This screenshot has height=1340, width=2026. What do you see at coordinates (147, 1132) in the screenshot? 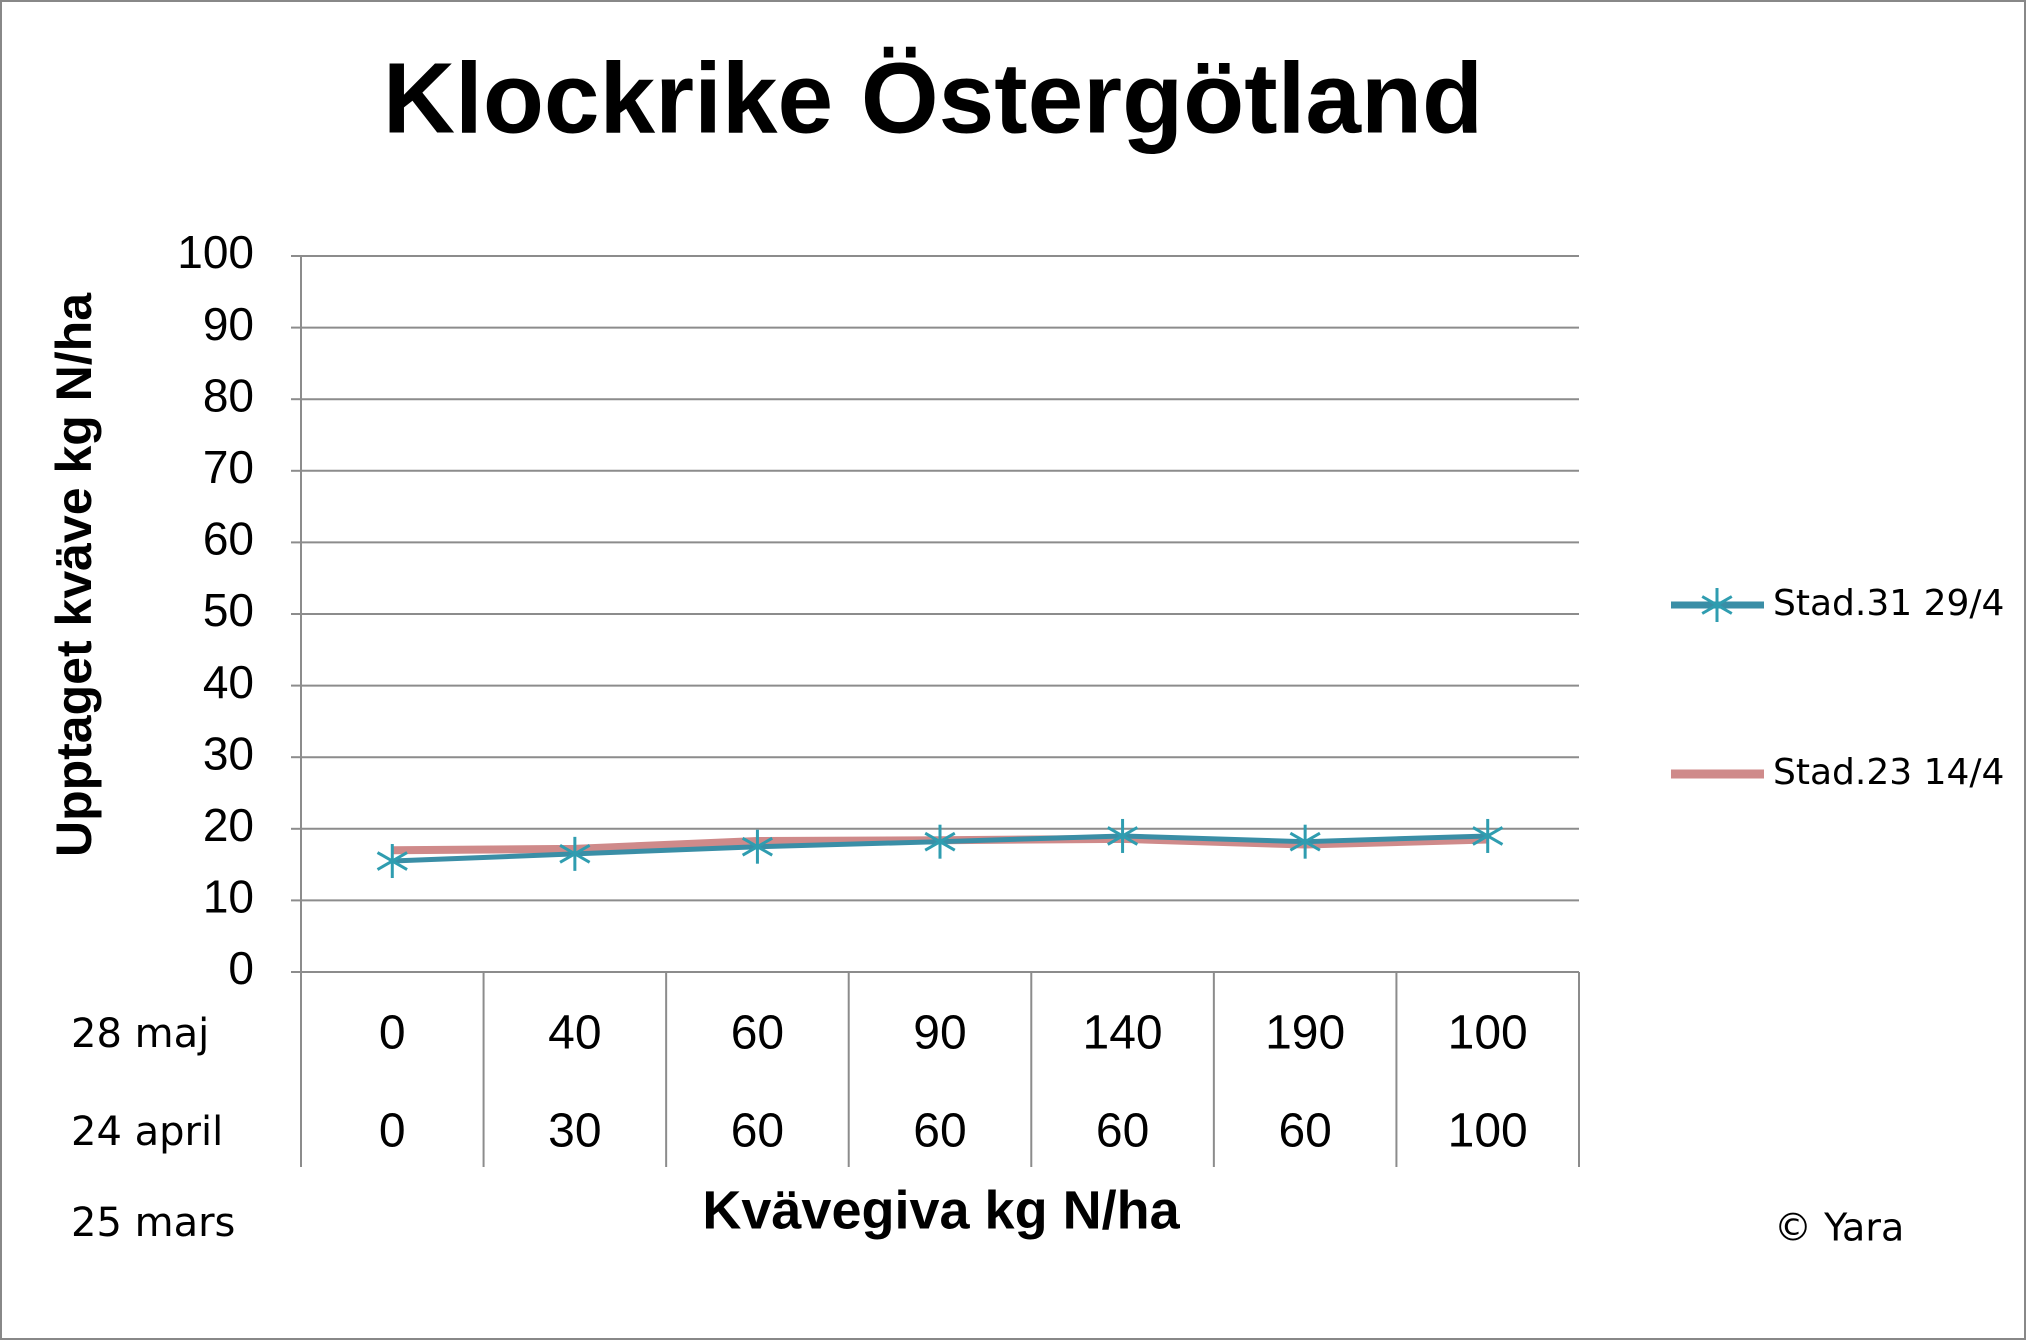
I see `level-label: 24 april` at bounding box center [147, 1132].